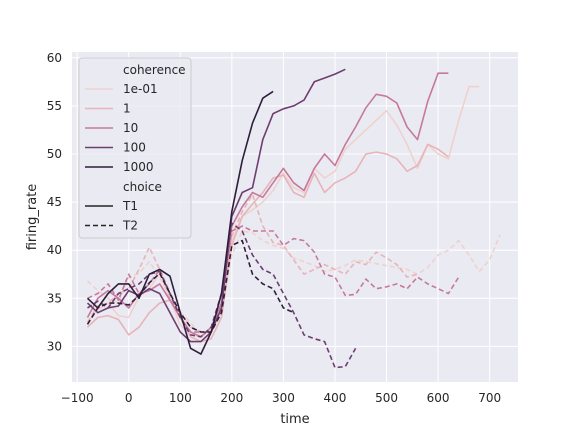 This screenshot has height=432, width=576. Describe the element at coordinates (130, 206) in the screenshot. I see `legend-label: T1` at that location.